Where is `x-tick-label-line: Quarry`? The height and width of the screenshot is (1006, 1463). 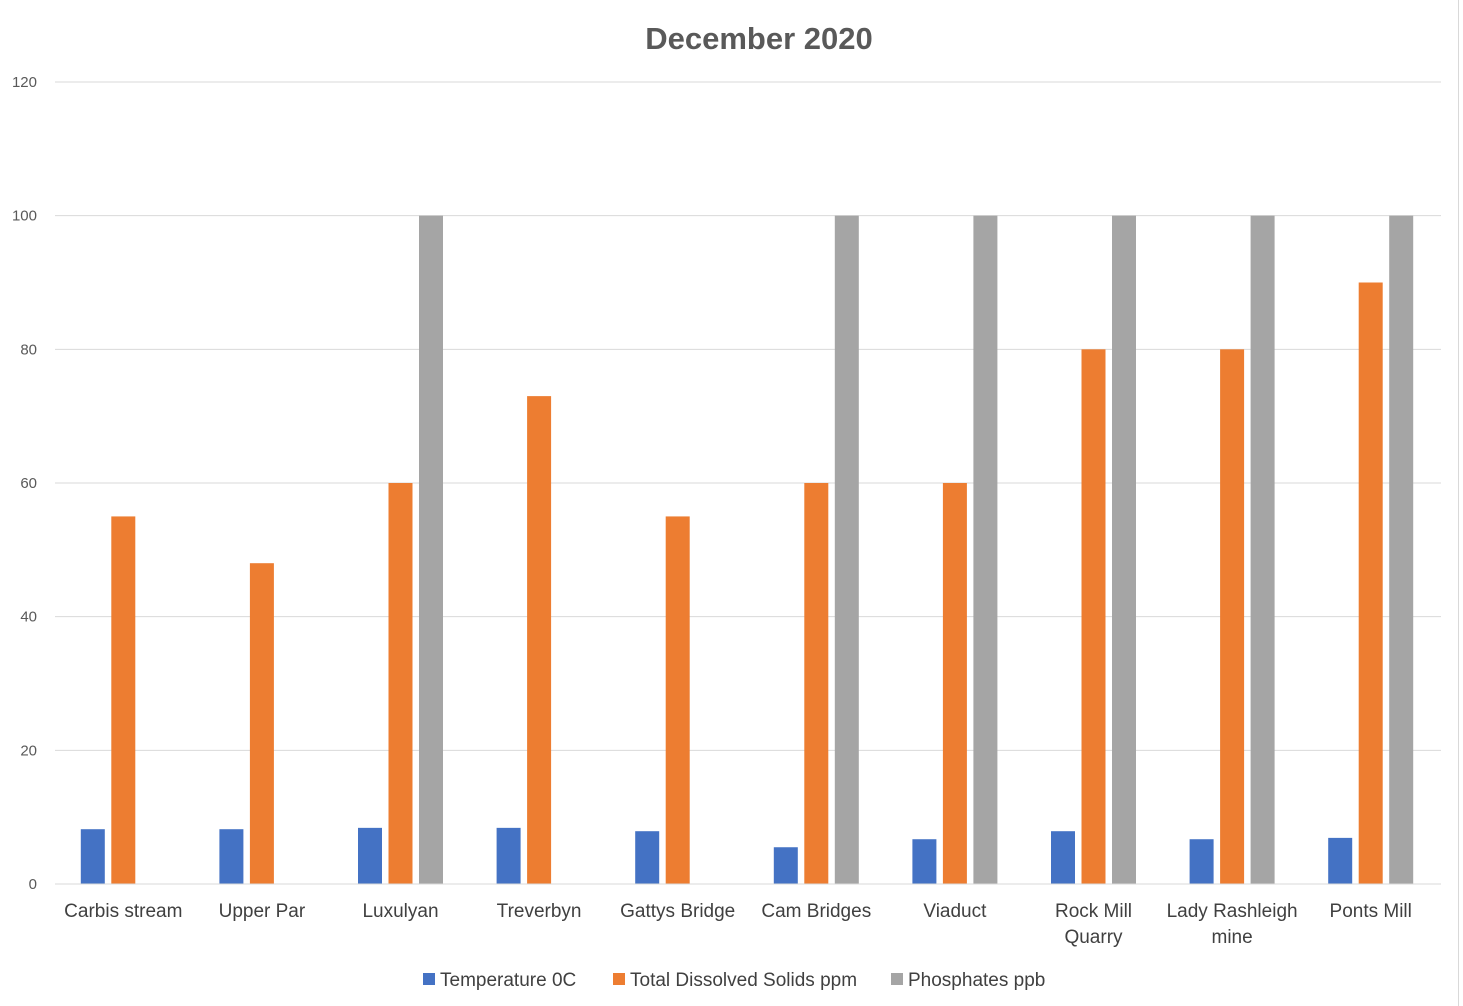
x-tick-label-line: Quarry is located at coordinates (1093, 937).